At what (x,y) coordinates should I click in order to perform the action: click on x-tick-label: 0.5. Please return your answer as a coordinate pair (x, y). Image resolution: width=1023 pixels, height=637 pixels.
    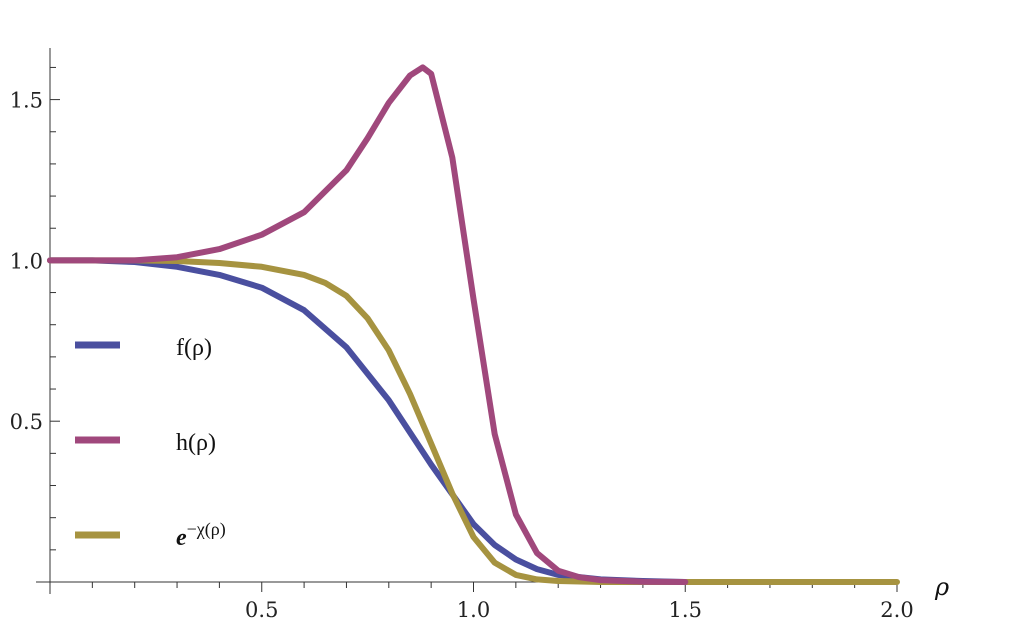
    Looking at the image, I should click on (261, 610).